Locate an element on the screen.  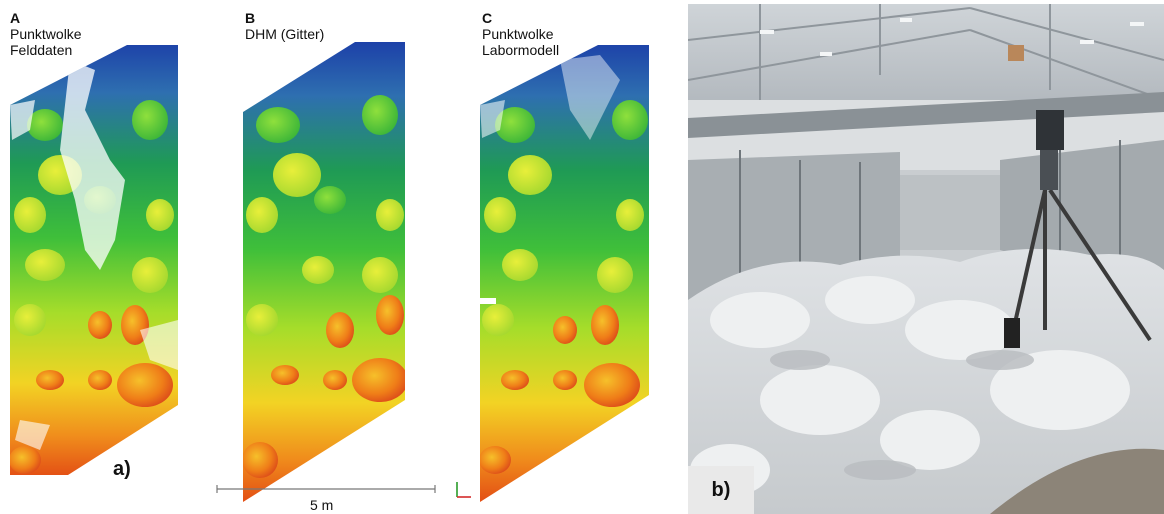
panel-label-a: a) is located at coordinates (122, 469).